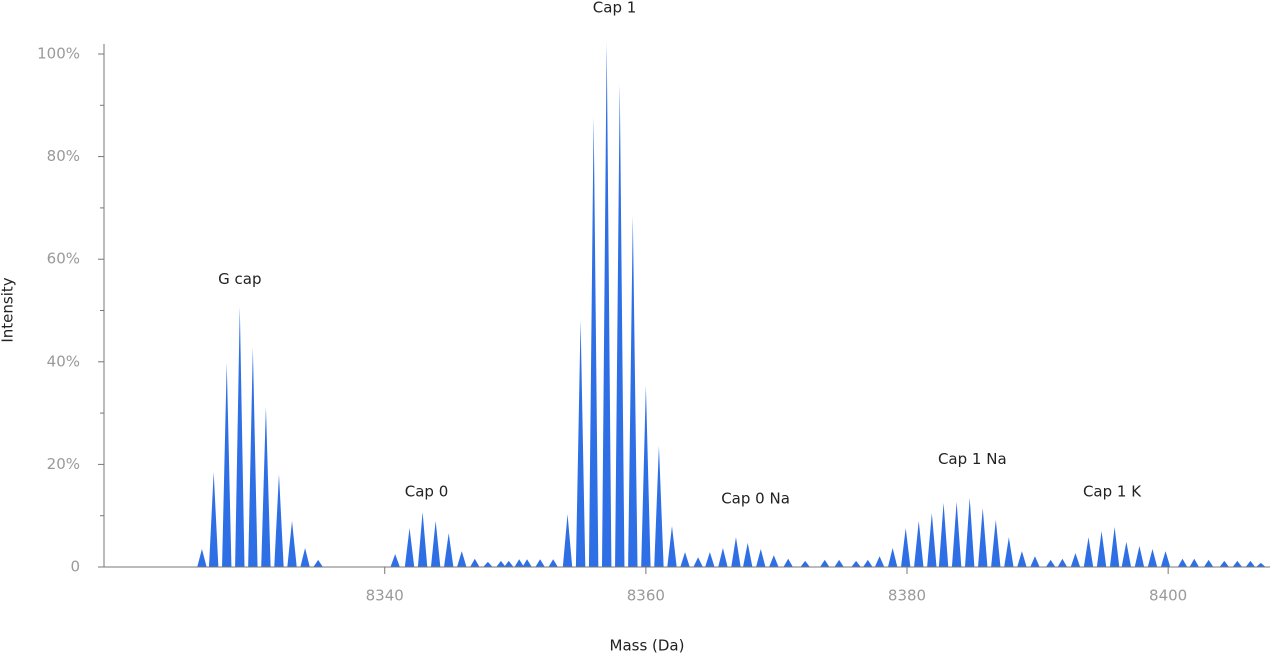 The width and height of the screenshot is (1279, 656). What do you see at coordinates (427, 492) in the screenshot?
I see `annotation: Cap 0` at bounding box center [427, 492].